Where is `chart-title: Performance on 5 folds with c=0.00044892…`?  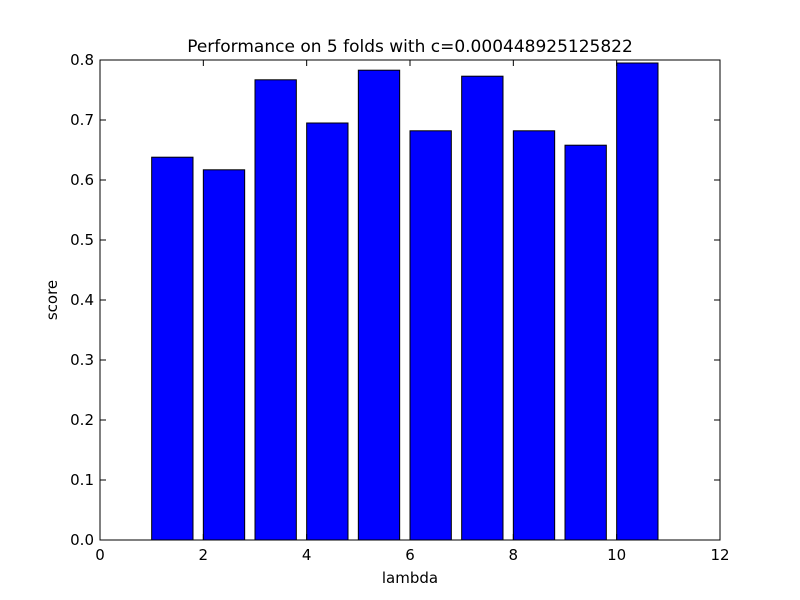 chart-title: Performance on 5 folds with c=0.00044892… is located at coordinates (410, 47).